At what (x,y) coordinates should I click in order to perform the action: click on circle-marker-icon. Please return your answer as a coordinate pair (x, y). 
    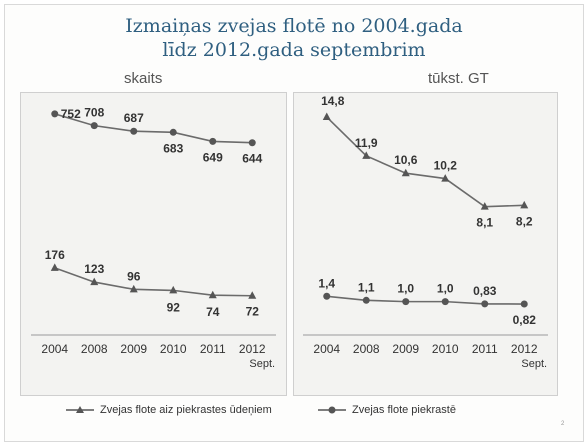
    Looking at the image, I should click on (332, 410).